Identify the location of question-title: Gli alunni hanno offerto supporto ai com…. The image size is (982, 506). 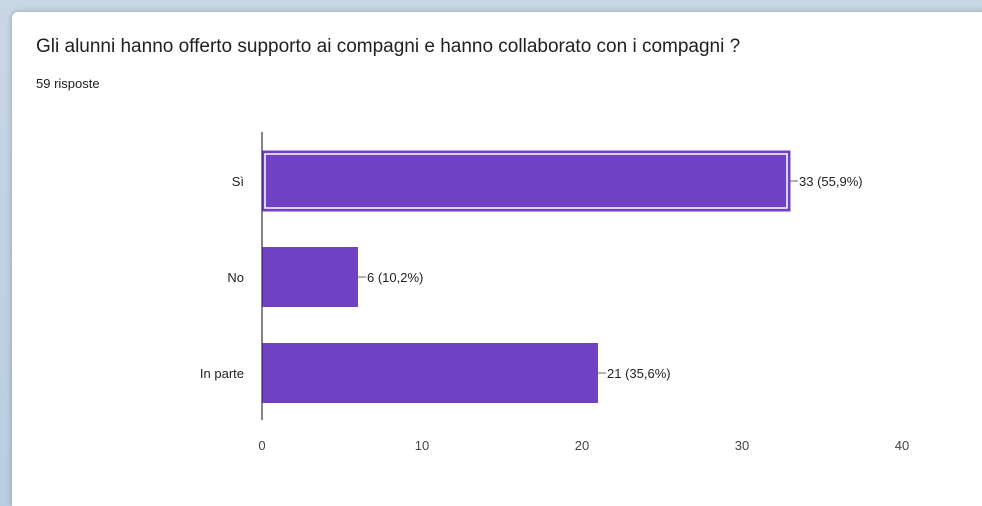
(388, 46).